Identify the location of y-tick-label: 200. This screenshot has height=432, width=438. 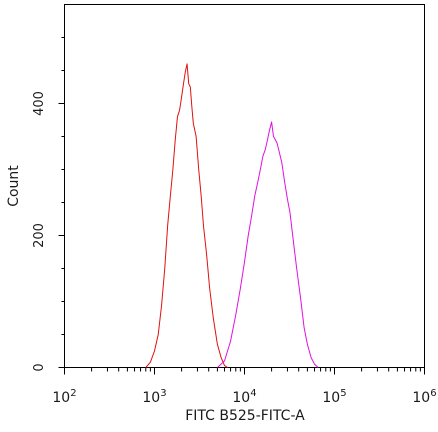
(39, 235).